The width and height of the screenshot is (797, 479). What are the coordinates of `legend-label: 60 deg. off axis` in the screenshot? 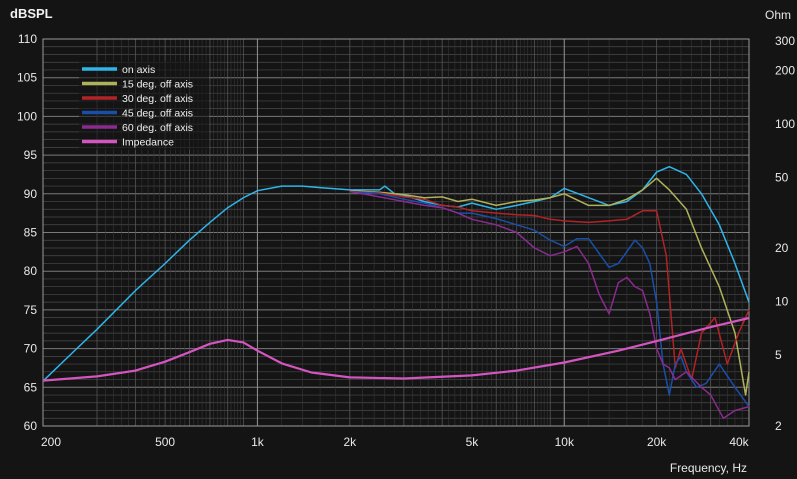 It's located at (157, 128).